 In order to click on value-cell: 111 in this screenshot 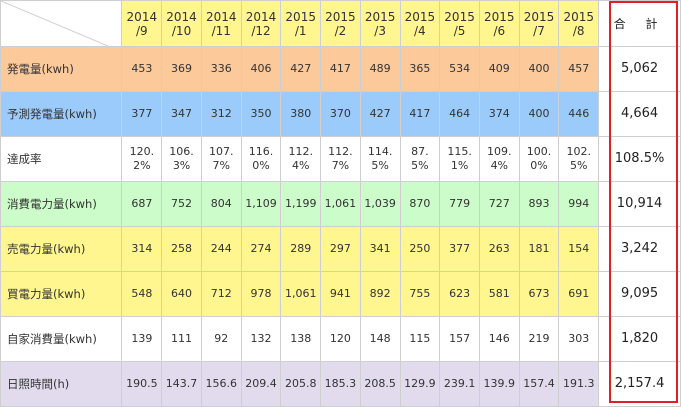, I will do `click(181, 339)`.